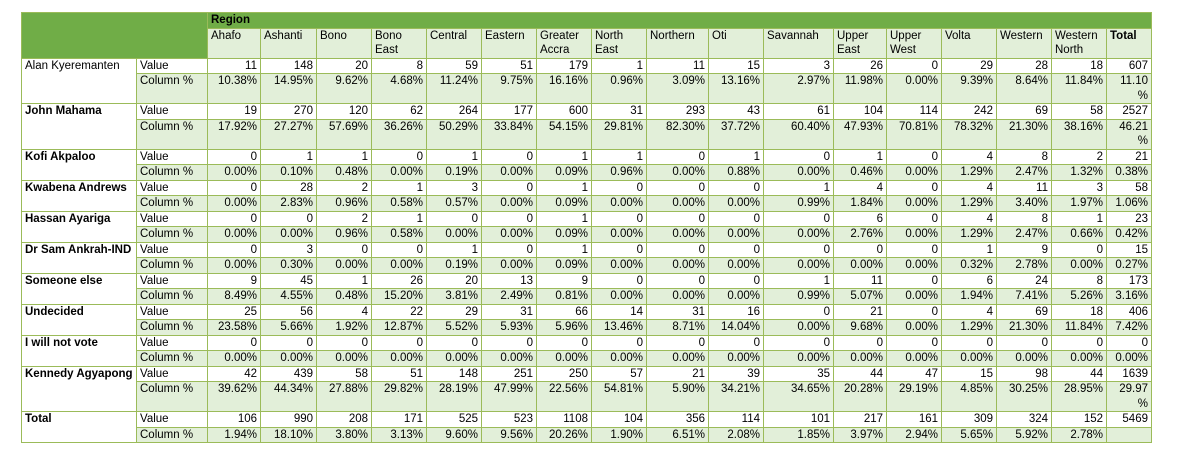  Describe the element at coordinates (288, 396) in the screenshot. I see `data-cell: 44.34%` at that location.